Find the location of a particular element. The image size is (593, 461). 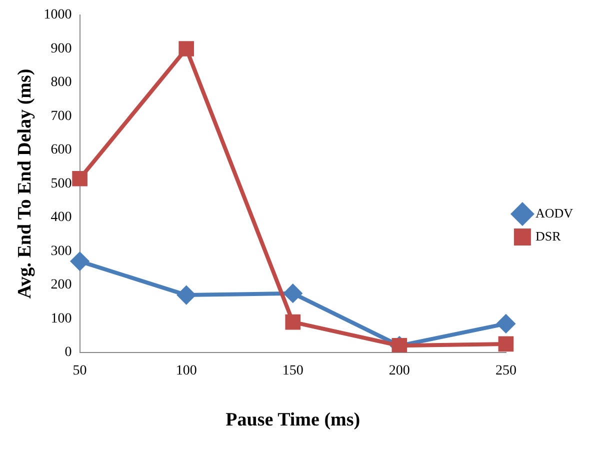

y-tick-label: 200 is located at coordinates (61, 285).